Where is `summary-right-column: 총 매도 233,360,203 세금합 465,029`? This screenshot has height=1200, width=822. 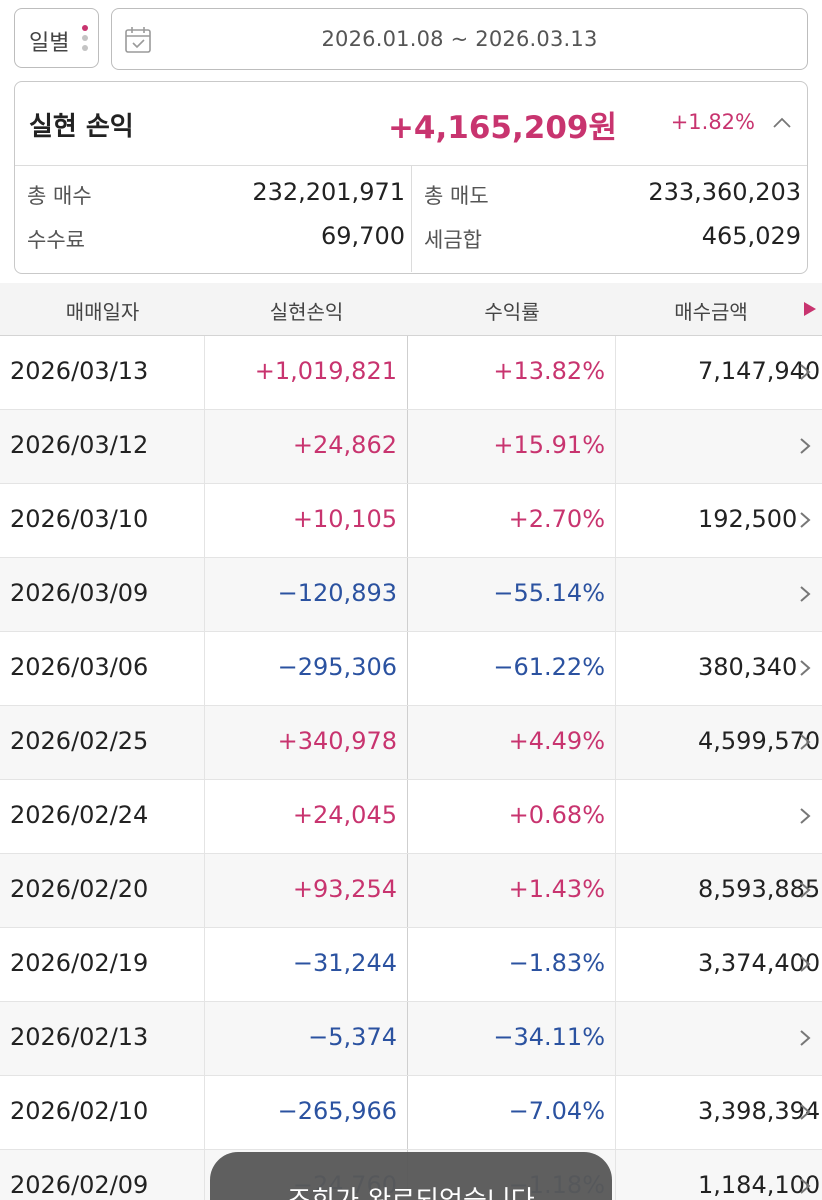
summary-right-column: 총 매도 233,360,203 세금합 465,029 is located at coordinates (609, 219).